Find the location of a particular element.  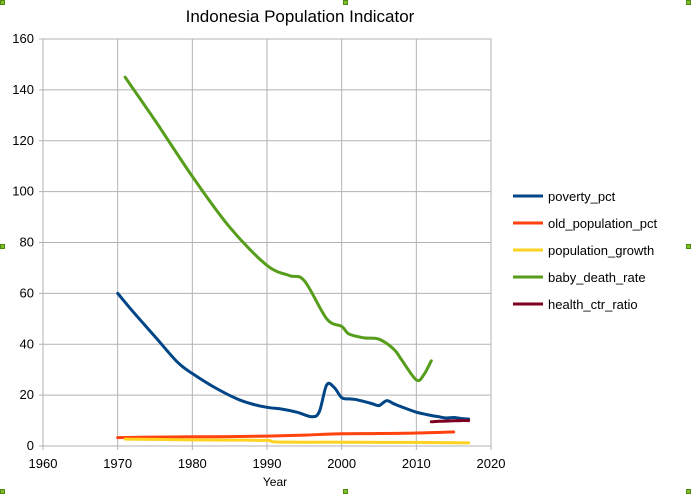

y-tick-label: 40 is located at coordinates (27, 343).